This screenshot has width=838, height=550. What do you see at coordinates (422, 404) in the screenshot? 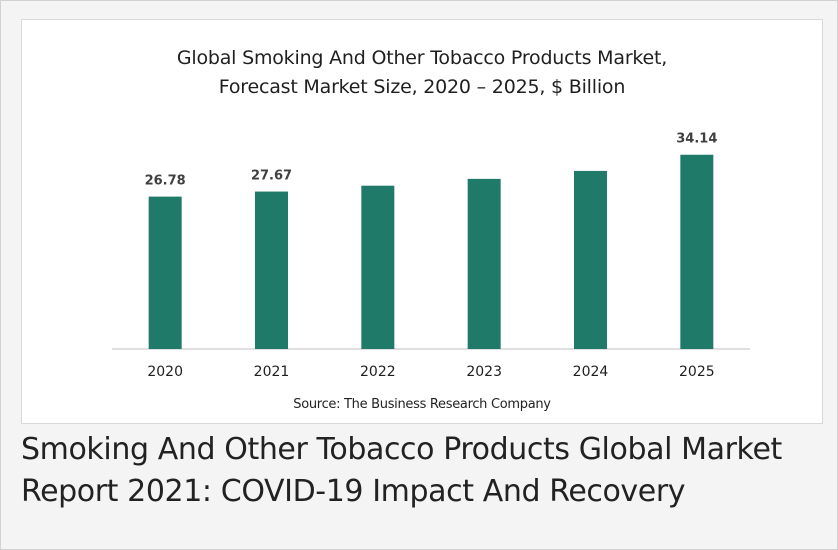
I see `chart-source: Source: The Business Research Company` at bounding box center [422, 404].